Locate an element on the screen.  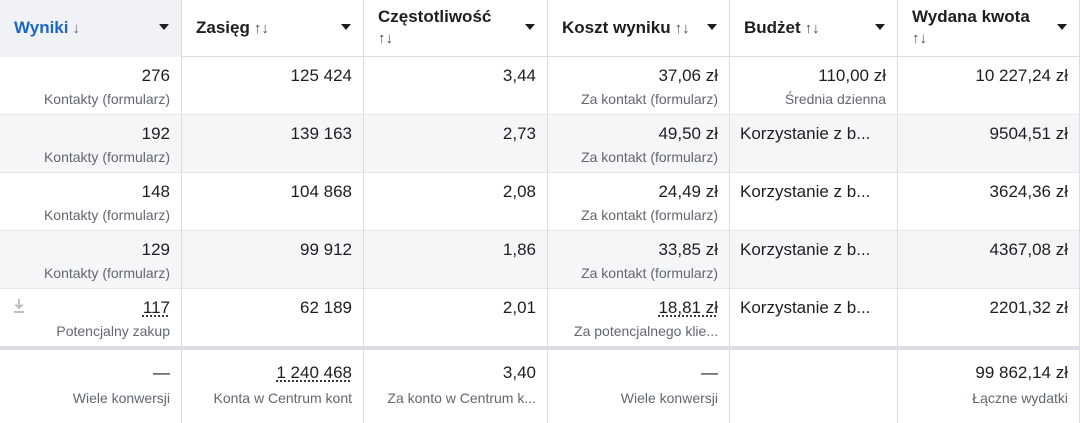
results-value: 192 is located at coordinates (155, 133).